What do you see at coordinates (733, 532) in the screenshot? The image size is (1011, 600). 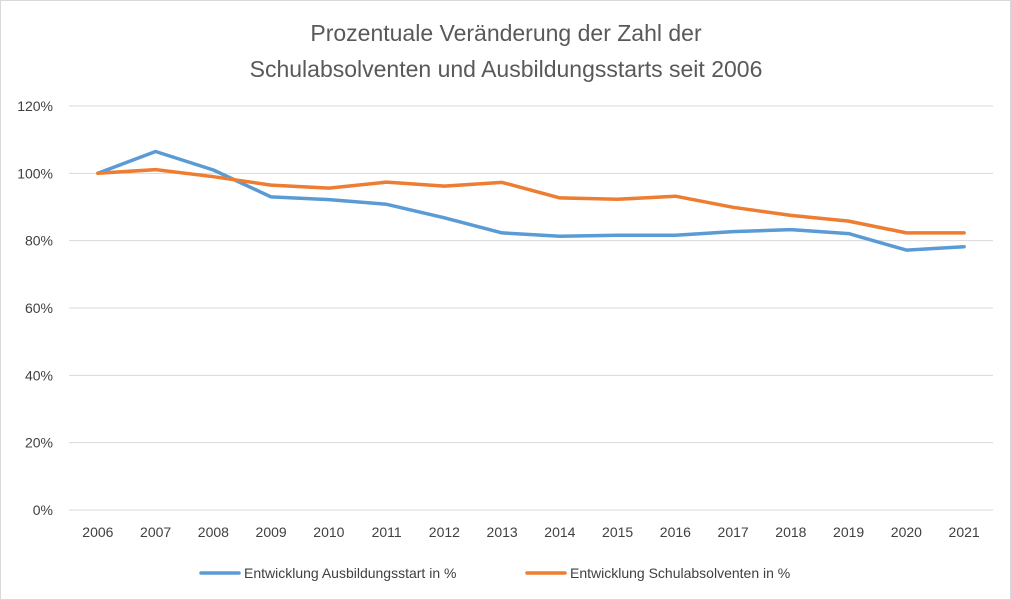 I see `x-tick-label: 2017` at bounding box center [733, 532].